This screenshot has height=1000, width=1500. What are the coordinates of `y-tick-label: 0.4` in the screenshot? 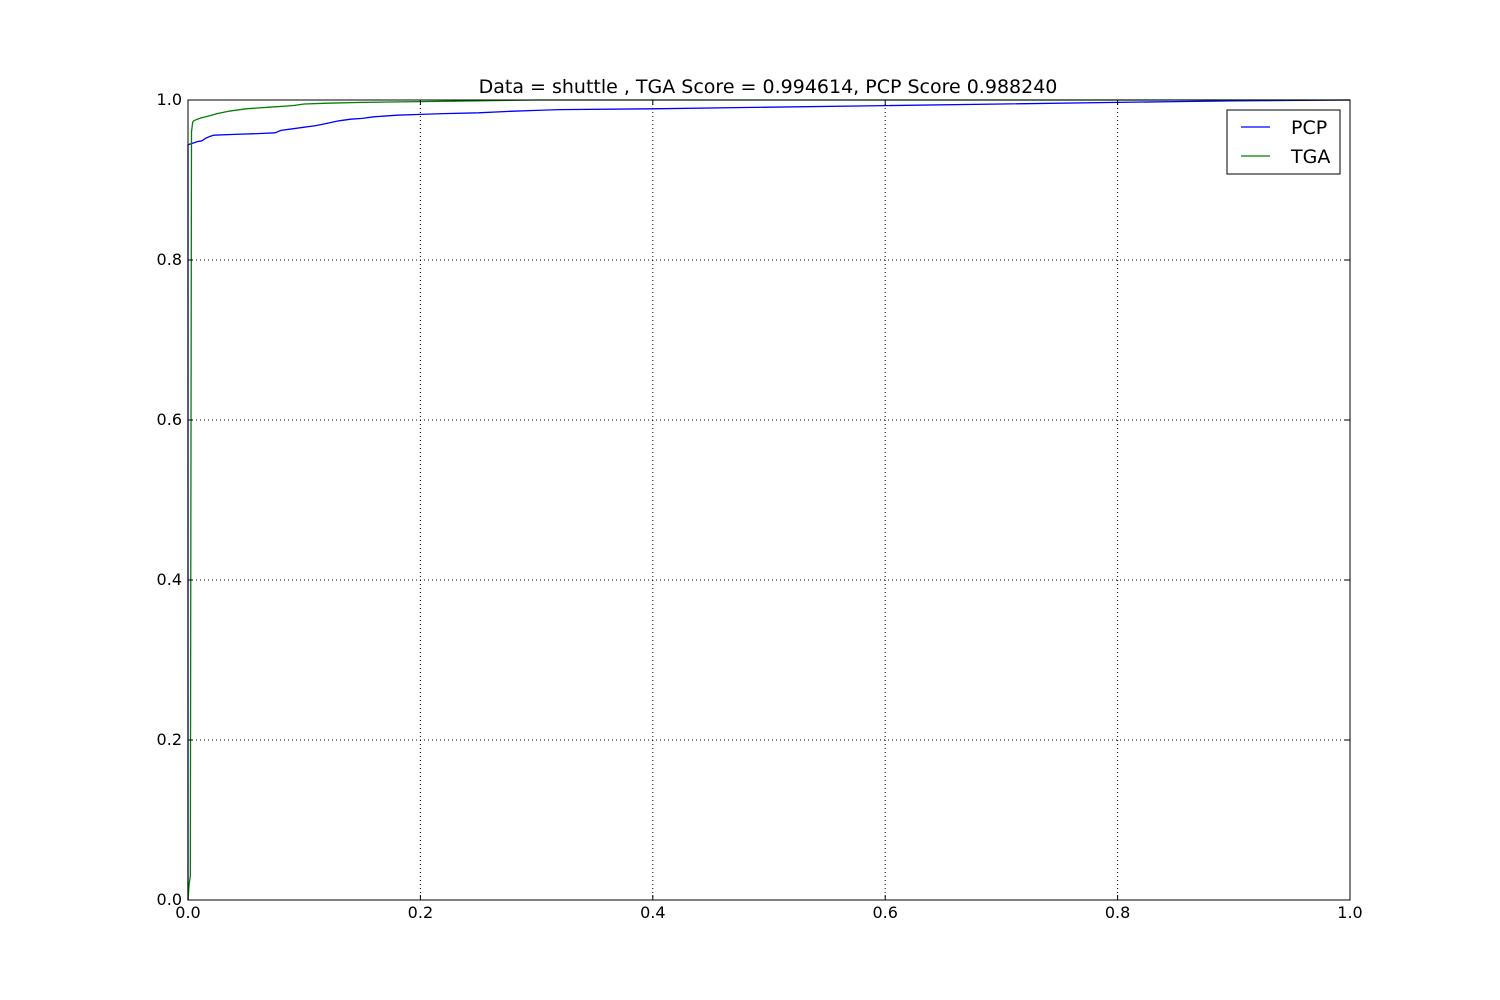 It's located at (169, 579).